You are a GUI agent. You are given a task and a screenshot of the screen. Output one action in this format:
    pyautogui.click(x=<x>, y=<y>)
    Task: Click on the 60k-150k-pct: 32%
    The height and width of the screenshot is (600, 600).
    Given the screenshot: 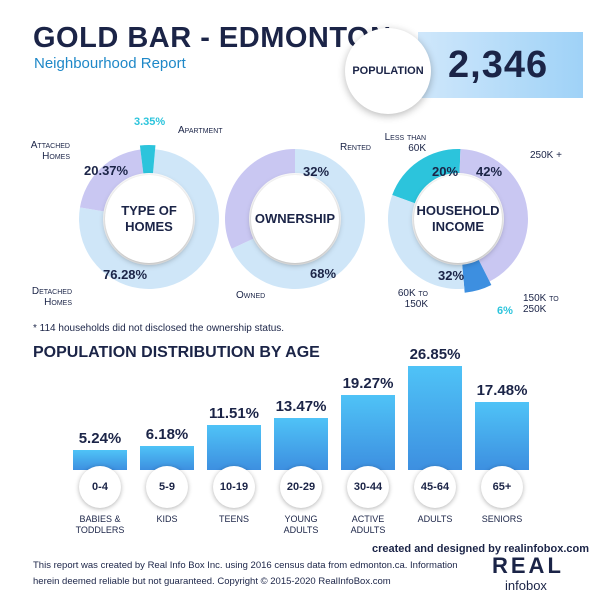 What is the action you would take?
    pyautogui.click(x=451, y=275)
    